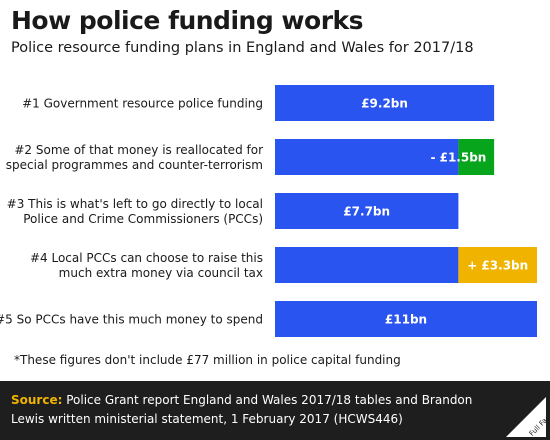 The height and width of the screenshot is (440, 550). I want to click on data-label: £9.2bn, so click(384, 104).